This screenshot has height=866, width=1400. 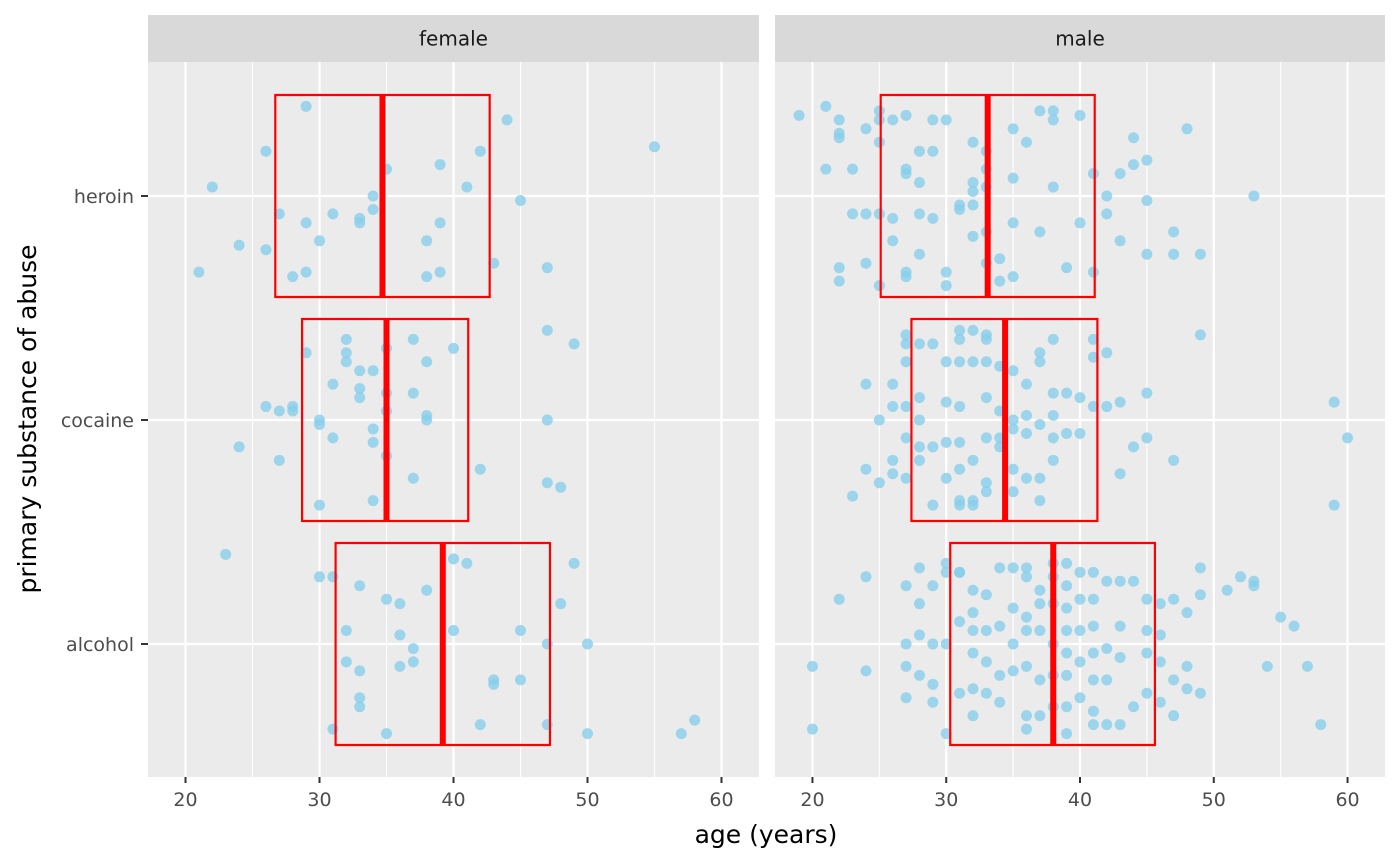 I want to click on x-tick-label: 40, so click(x=1080, y=800).